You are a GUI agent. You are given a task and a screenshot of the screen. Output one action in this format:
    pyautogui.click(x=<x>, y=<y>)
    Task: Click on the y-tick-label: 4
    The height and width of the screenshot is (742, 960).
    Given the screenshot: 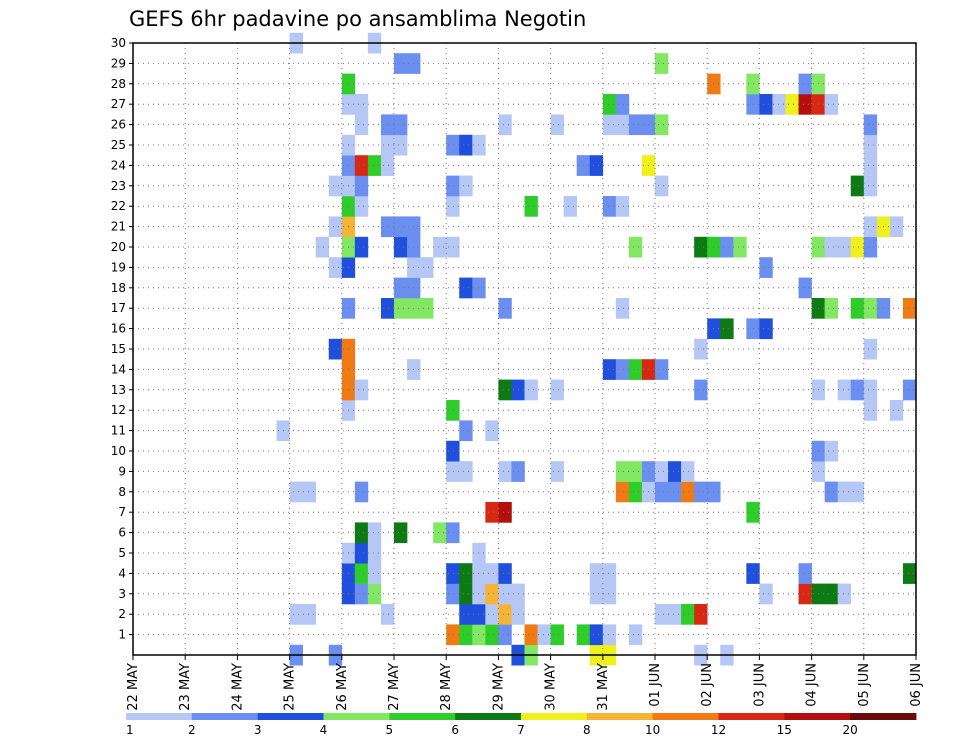 What is the action you would take?
    pyautogui.click(x=122, y=573)
    